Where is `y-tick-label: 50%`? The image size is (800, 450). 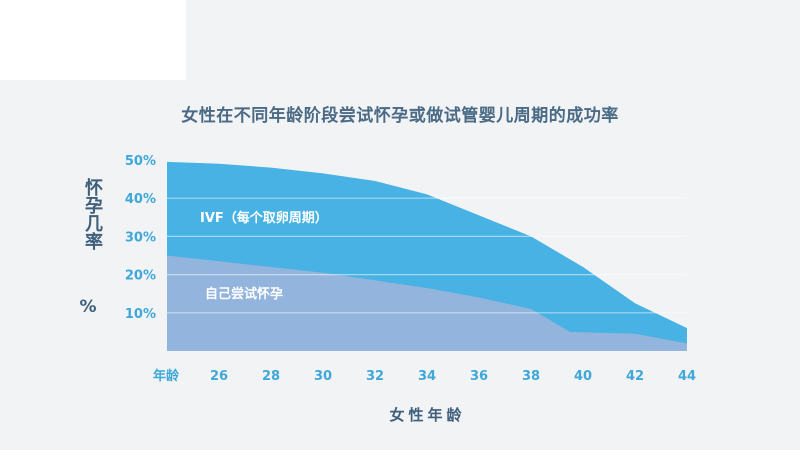 y-tick-label: 50% is located at coordinates (140, 161).